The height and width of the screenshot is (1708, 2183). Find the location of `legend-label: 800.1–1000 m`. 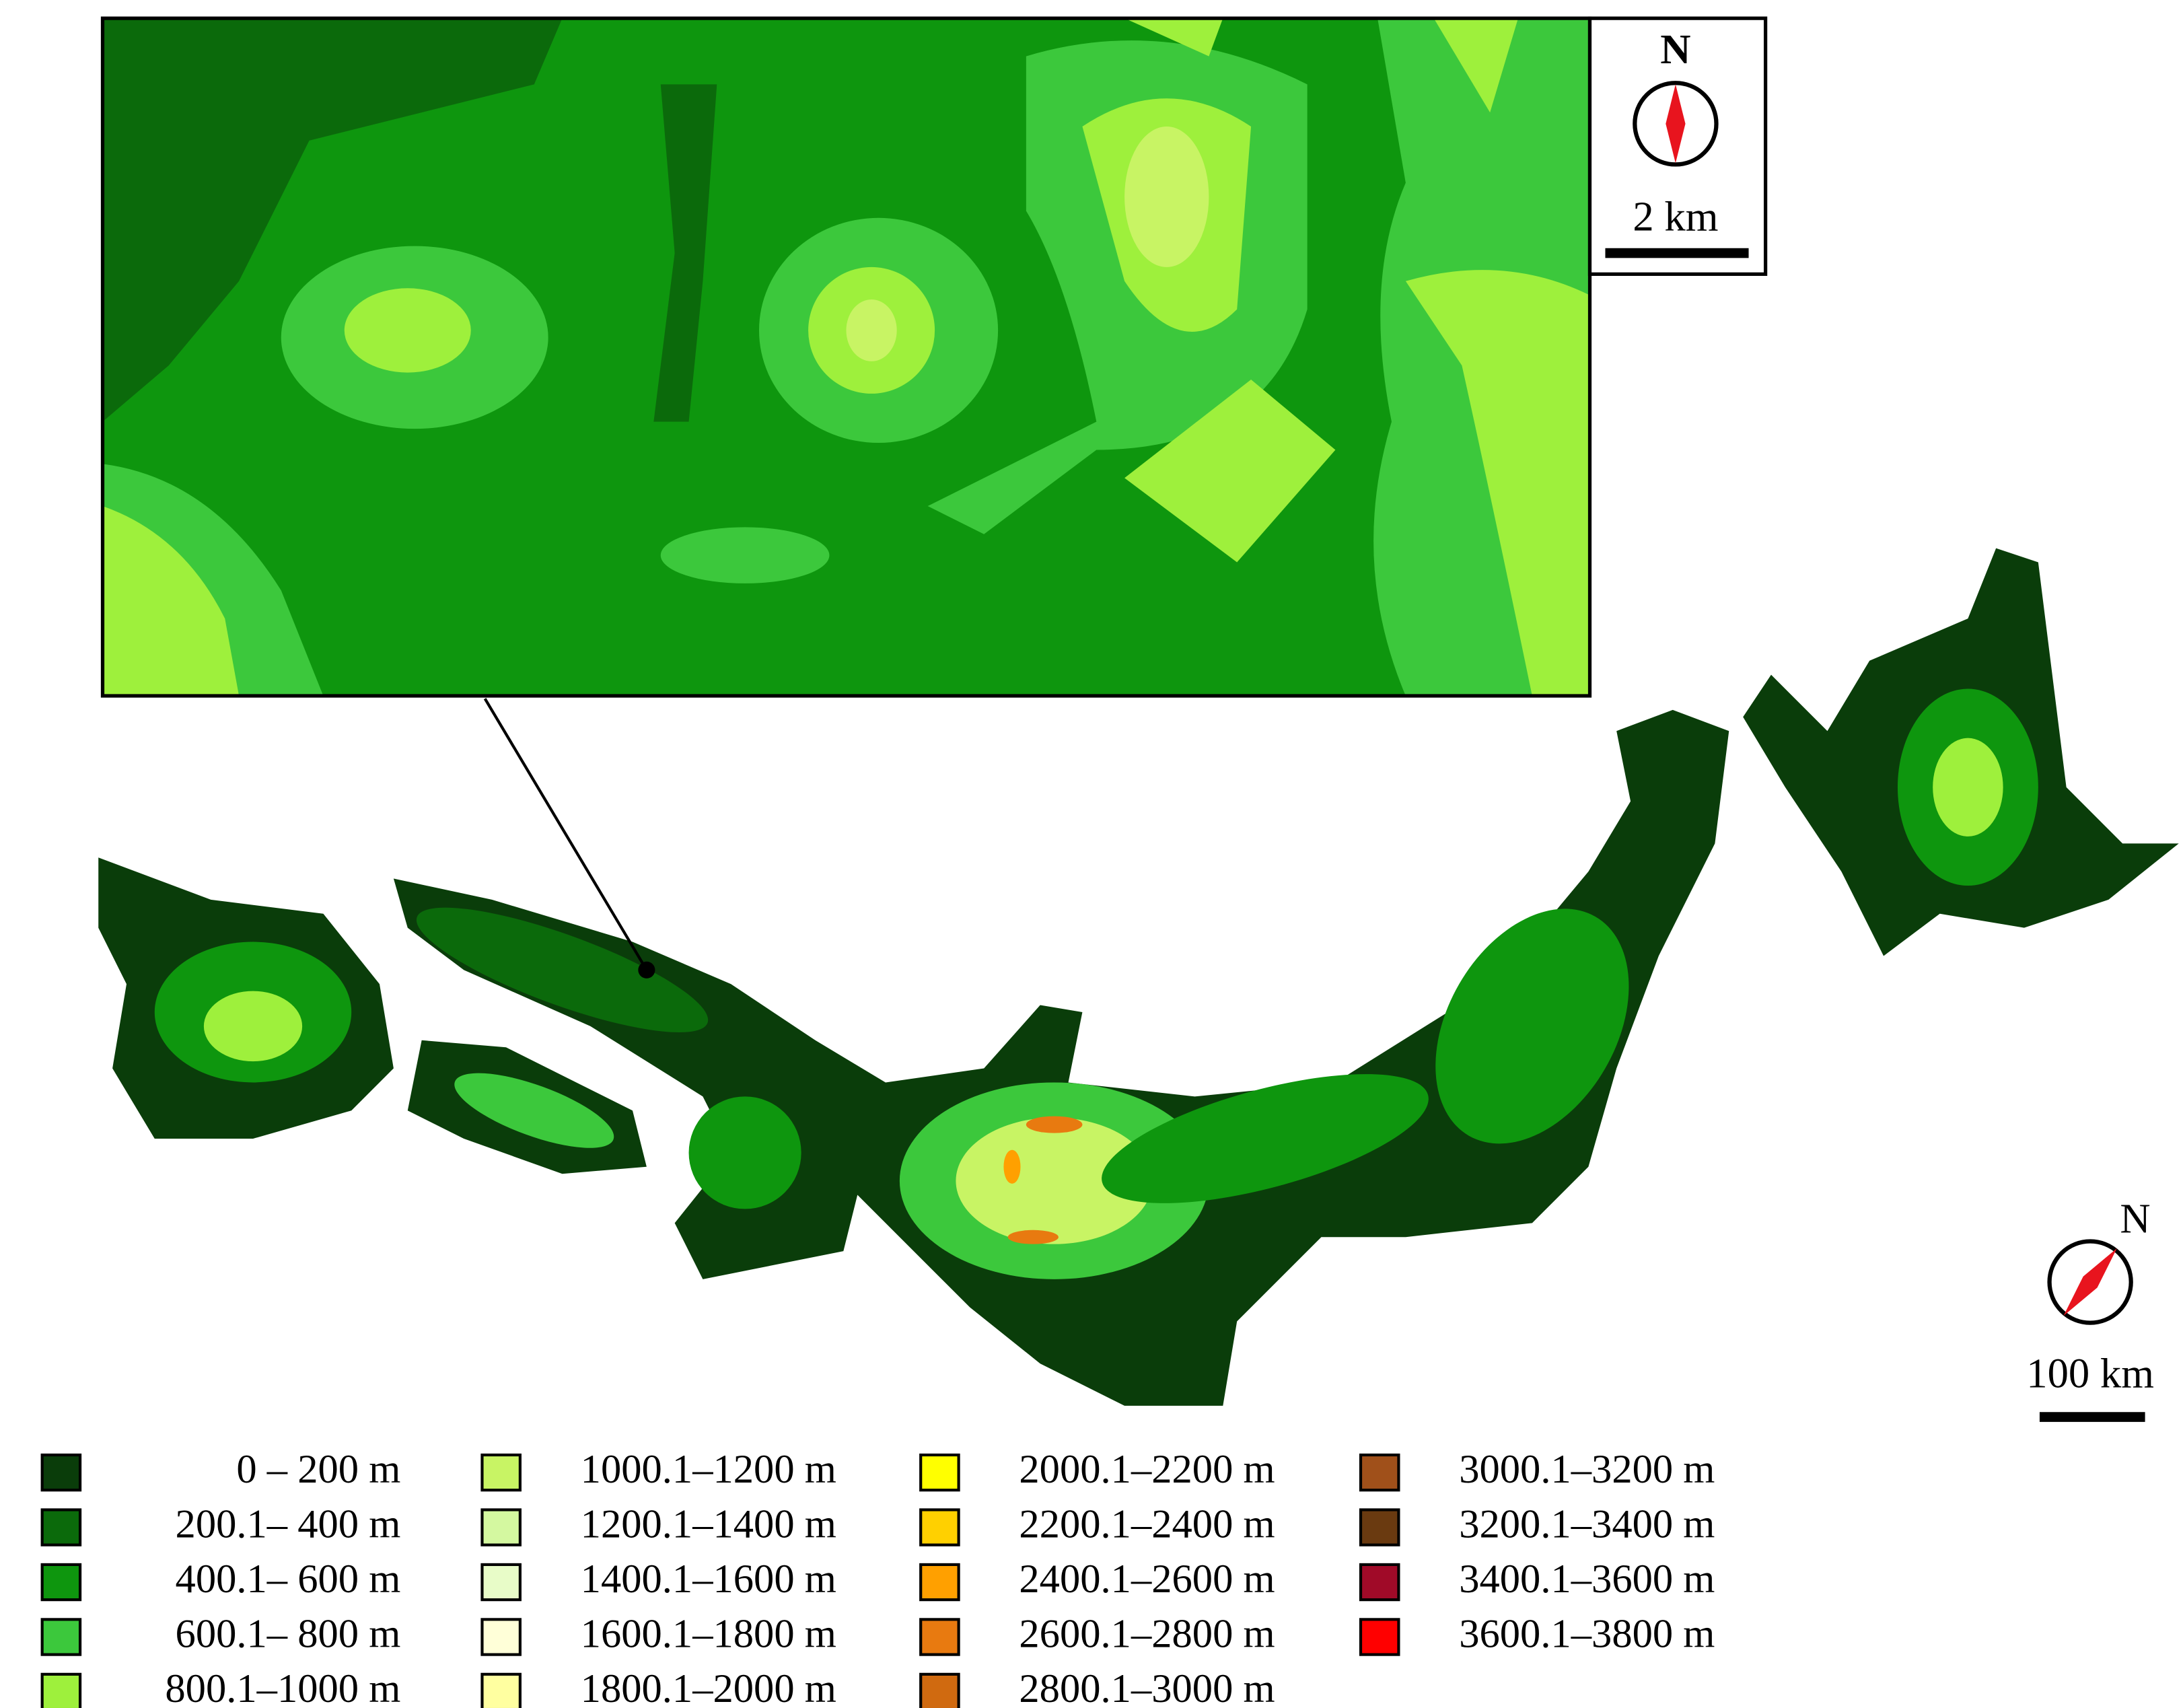

legend-label: 800.1–1000 m is located at coordinates (283, 1687).